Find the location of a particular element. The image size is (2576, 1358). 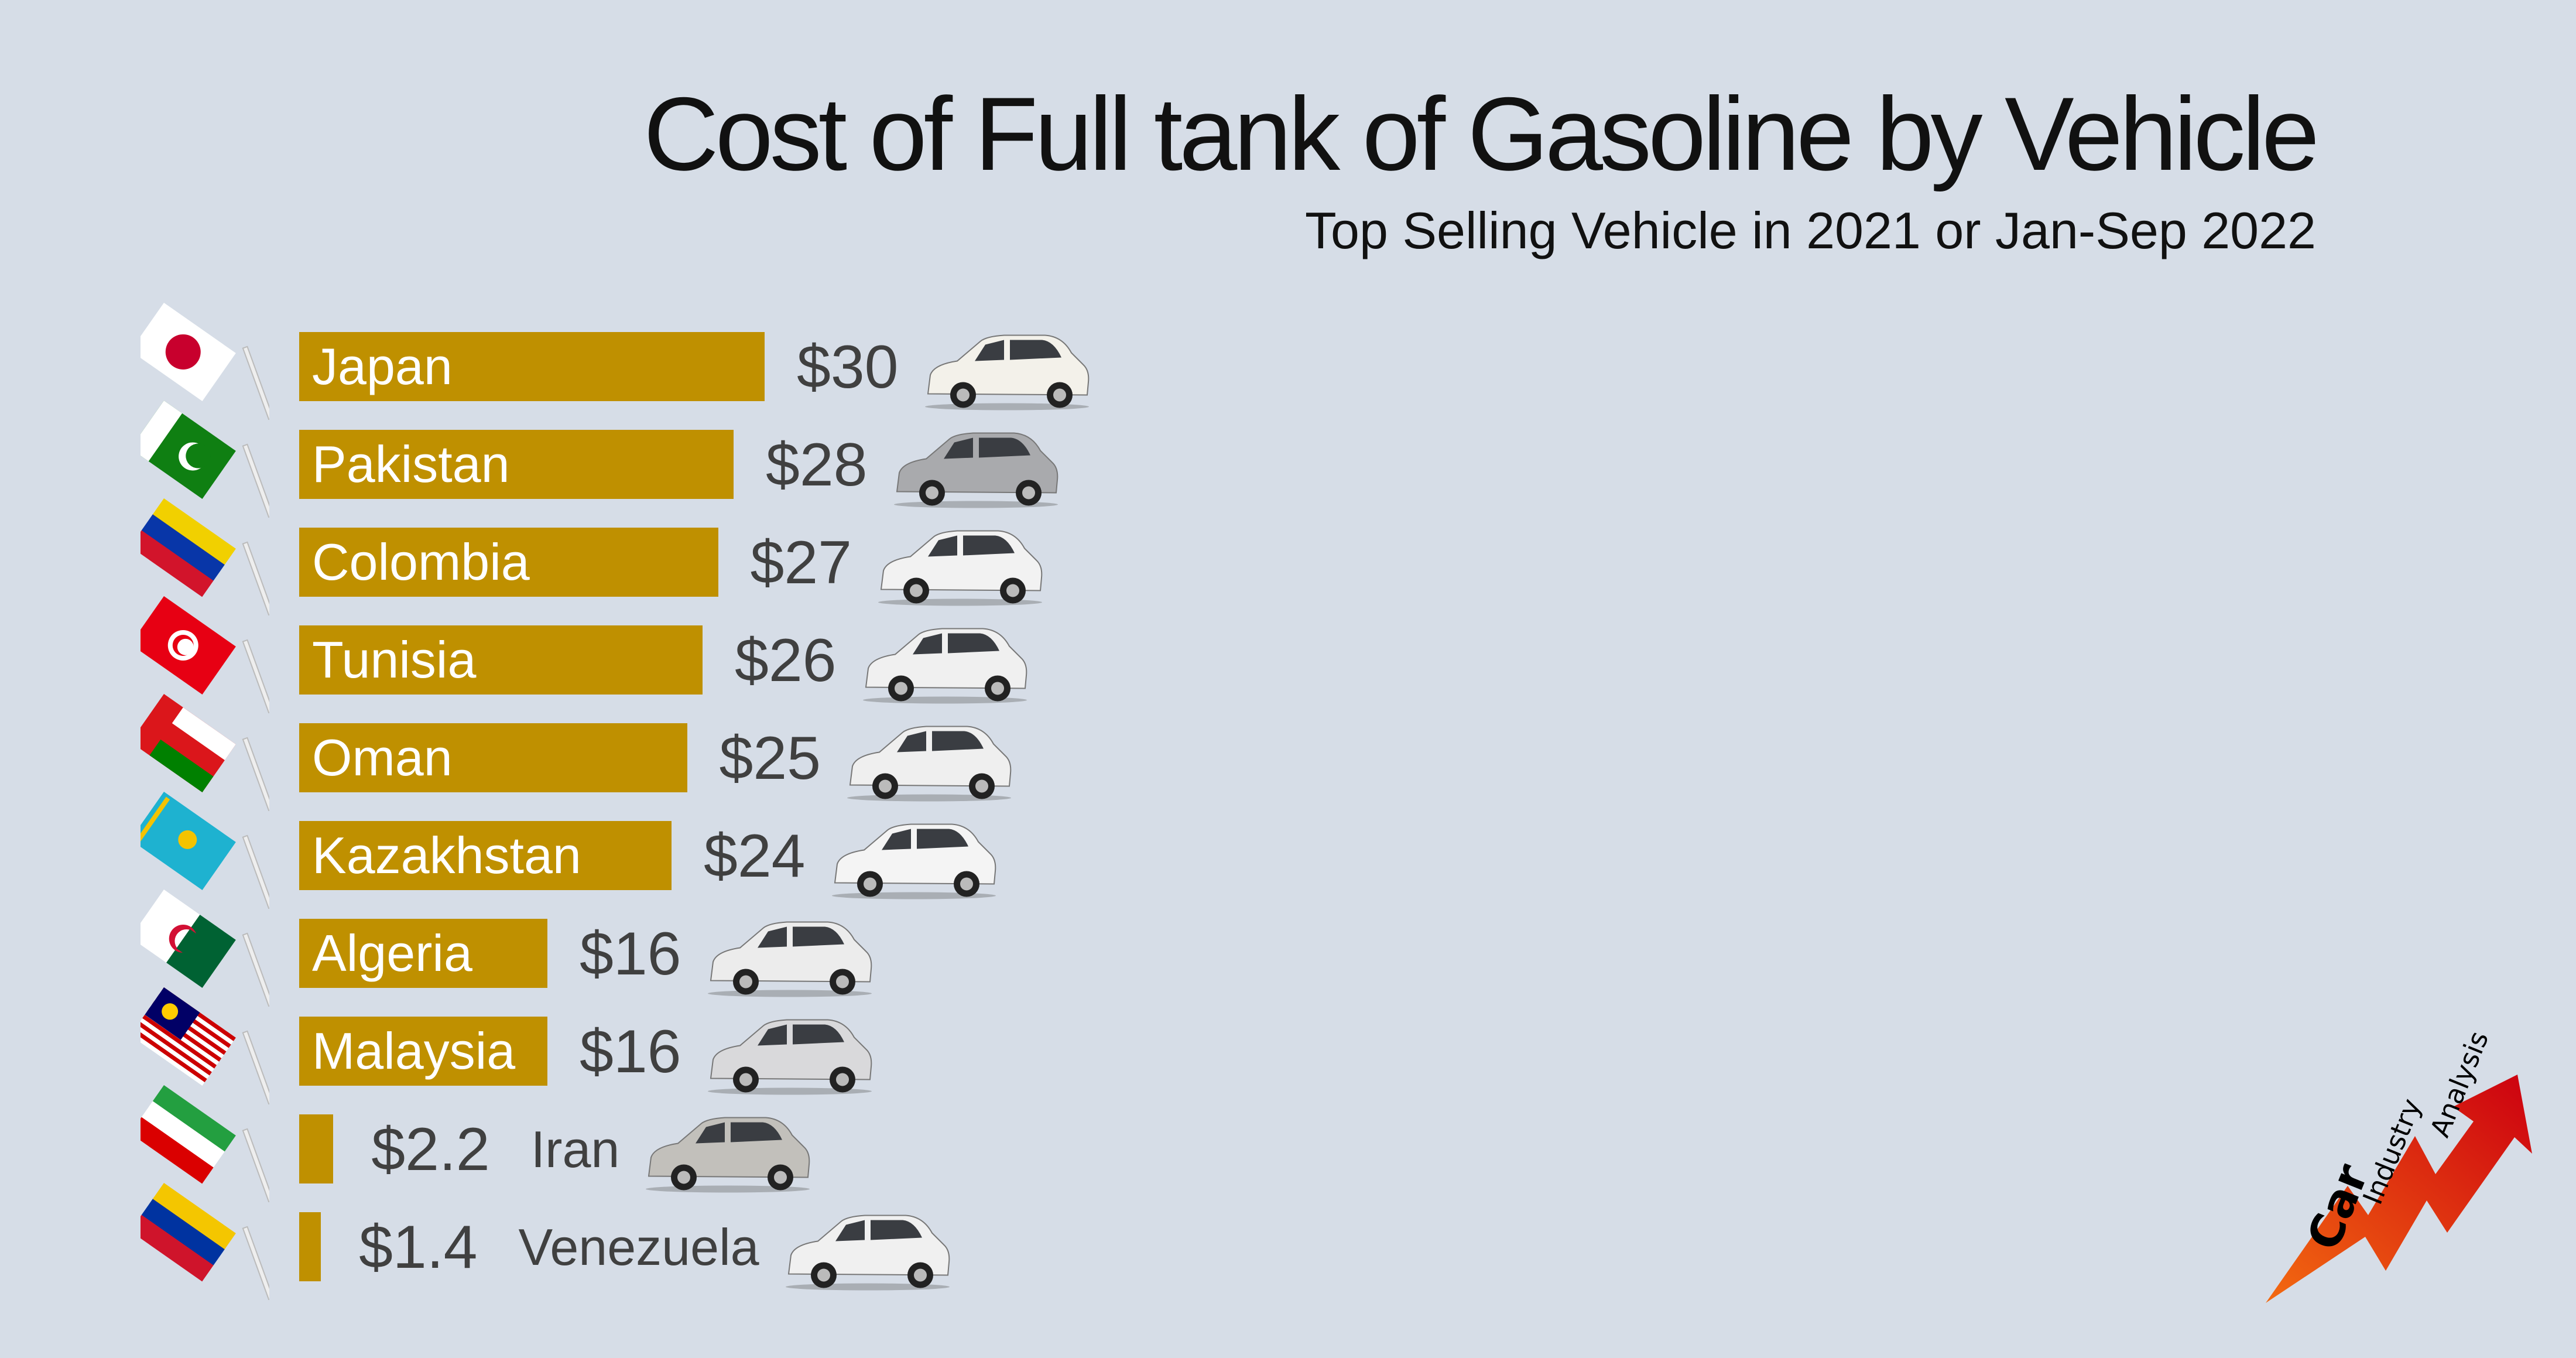

value-label: $27 is located at coordinates (801, 562).